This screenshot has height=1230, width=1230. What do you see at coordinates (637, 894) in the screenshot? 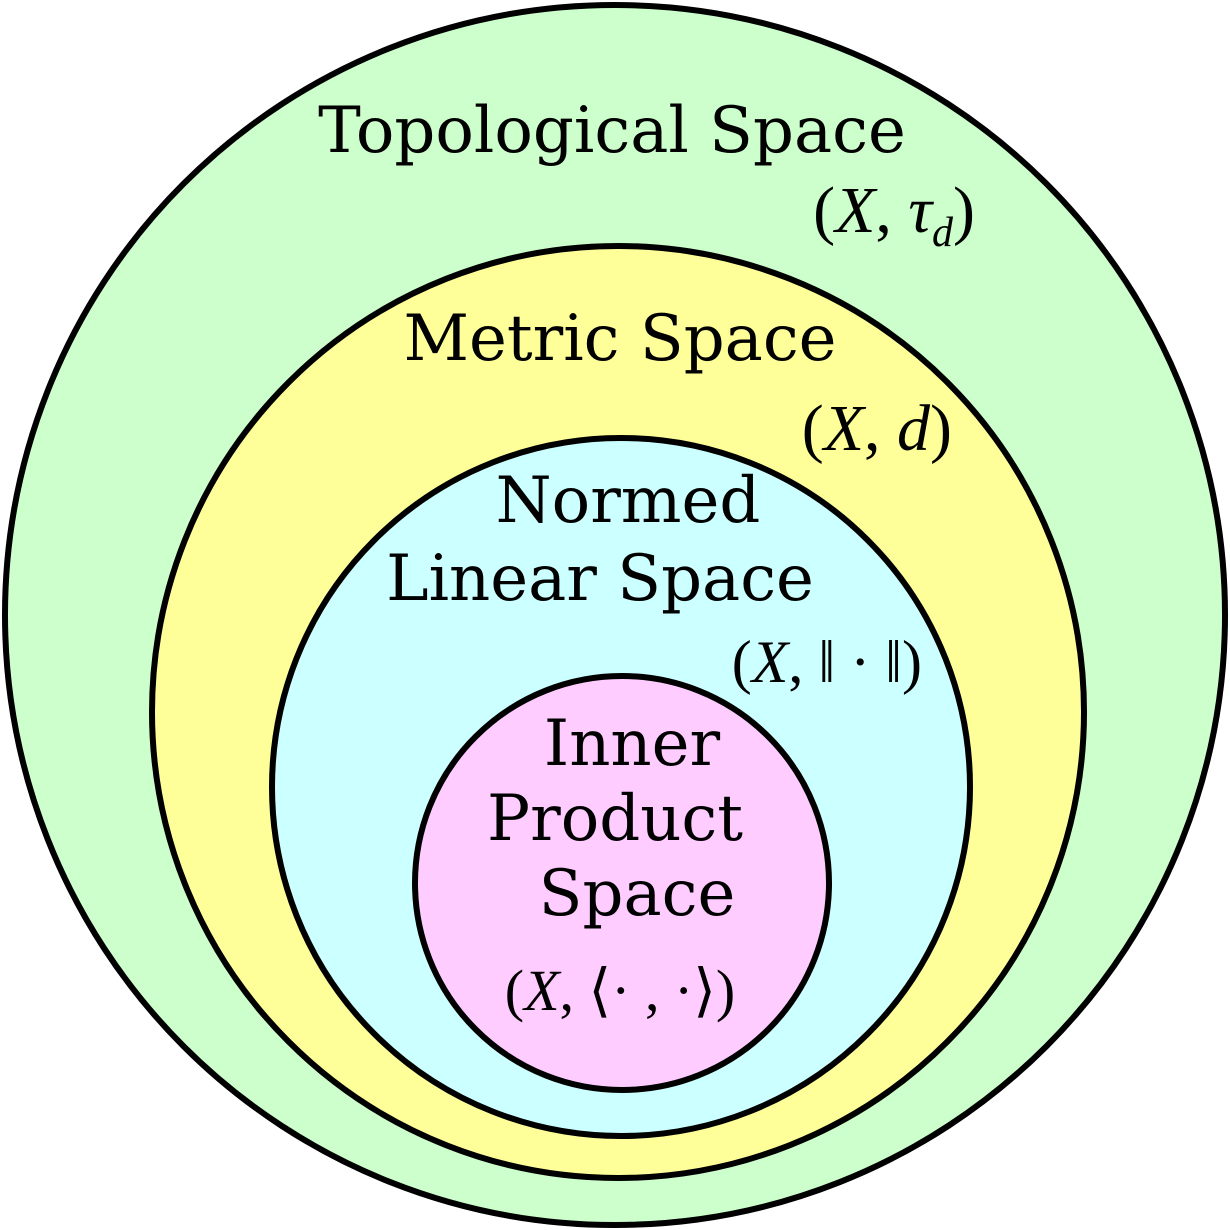
I see `inner-product-label-line3: Space` at bounding box center [637, 894].